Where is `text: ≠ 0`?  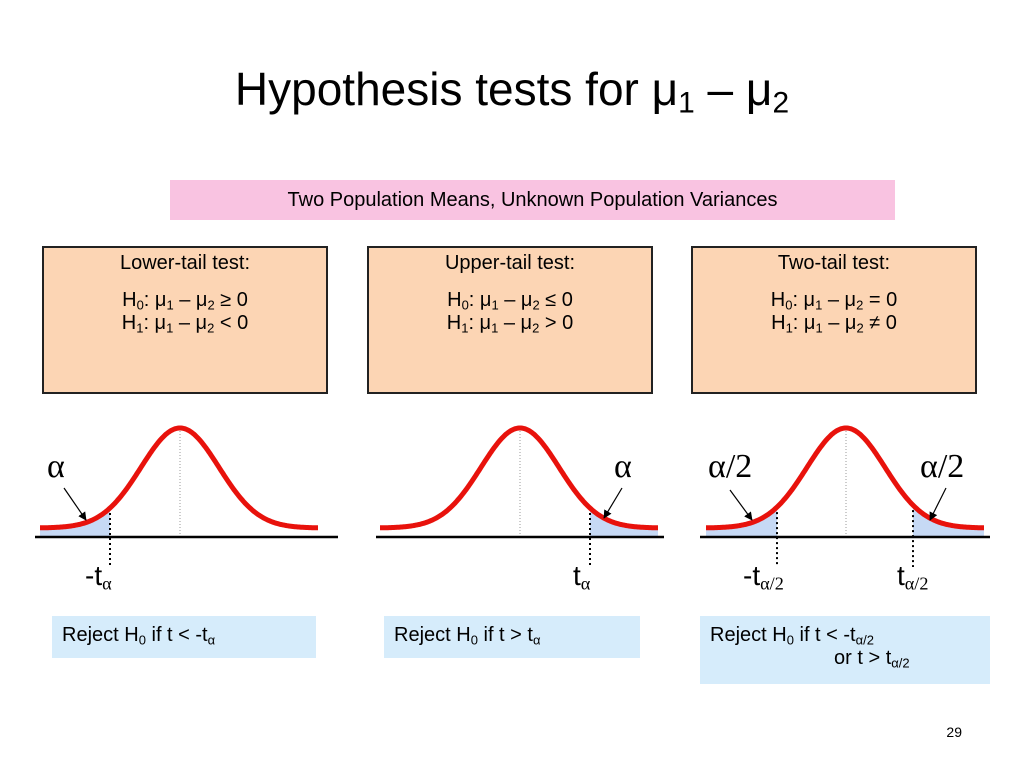 text: ≠ 0 is located at coordinates (880, 323).